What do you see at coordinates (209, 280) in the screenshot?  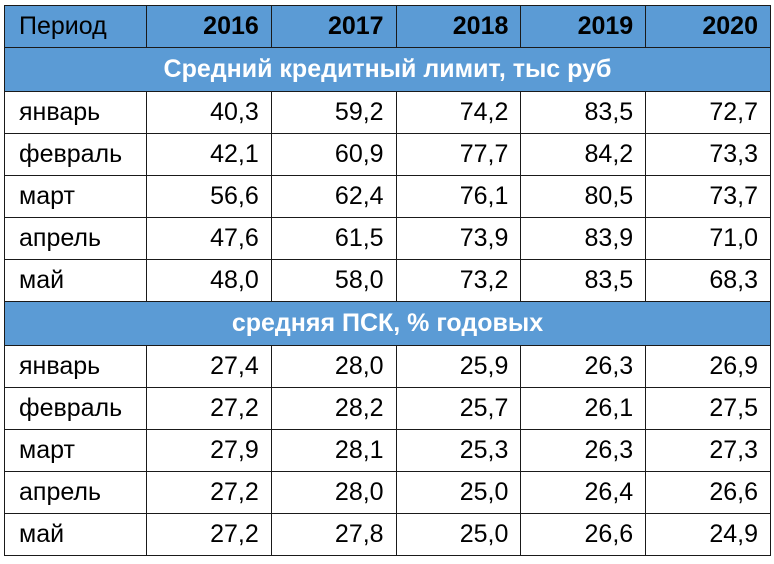 I see `cell-value: 48,0` at bounding box center [209, 280].